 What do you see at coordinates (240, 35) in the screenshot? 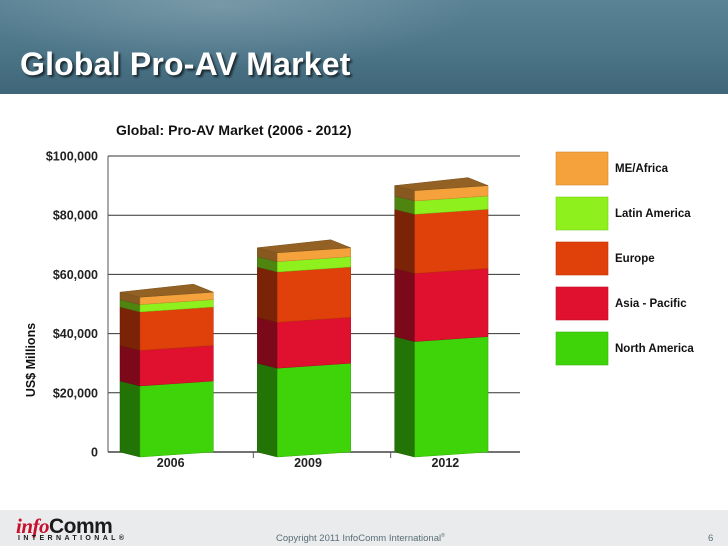
I see `header-sheen` at bounding box center [240, 35].